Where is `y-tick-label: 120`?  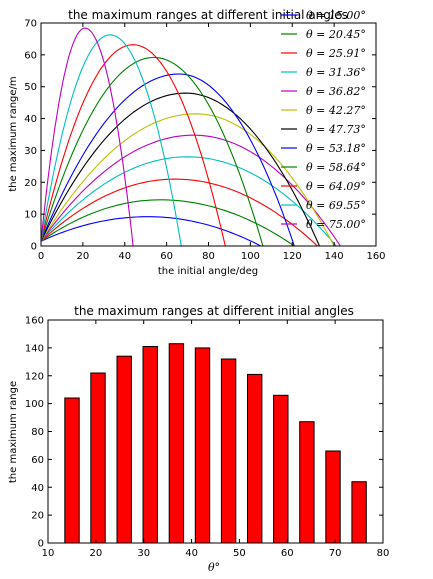
y-tick-label: 120 is located at coordinates (34, 376).